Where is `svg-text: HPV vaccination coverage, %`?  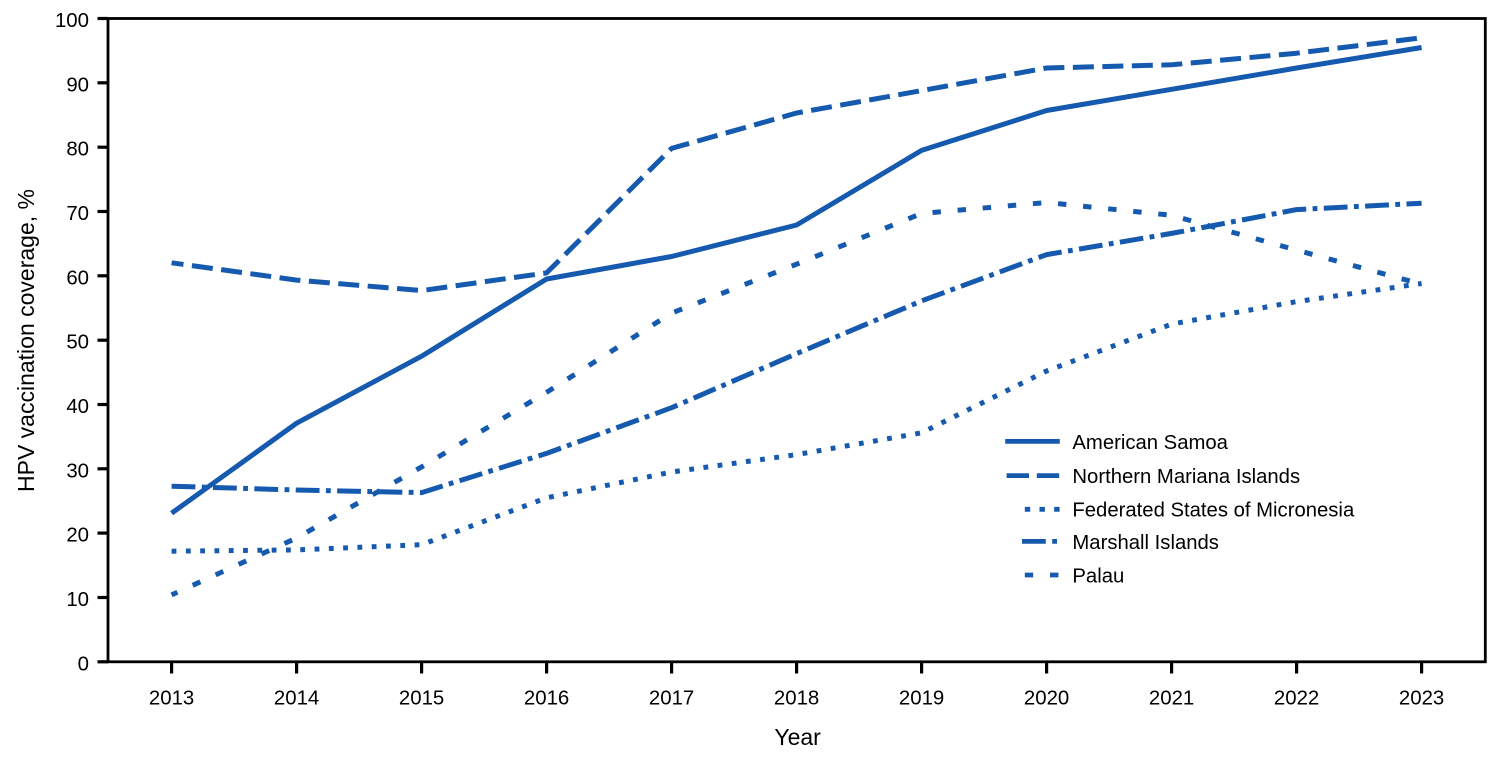
svg-text: HPV vaccination coverage, % is located at coordinates (26, 340).